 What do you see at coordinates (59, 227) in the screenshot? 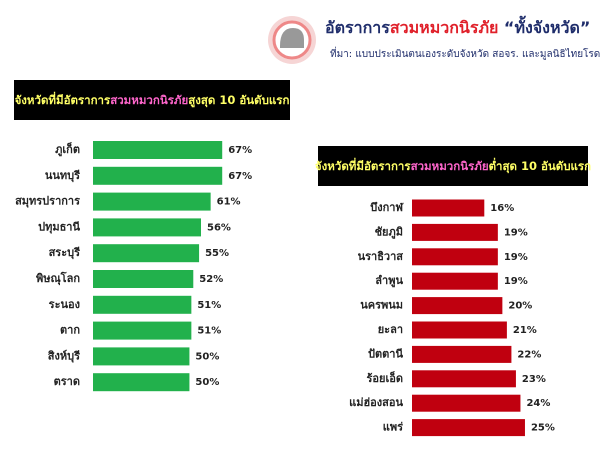
I see `category-label: ปทุมธานี` at bounding box center [59, 227].